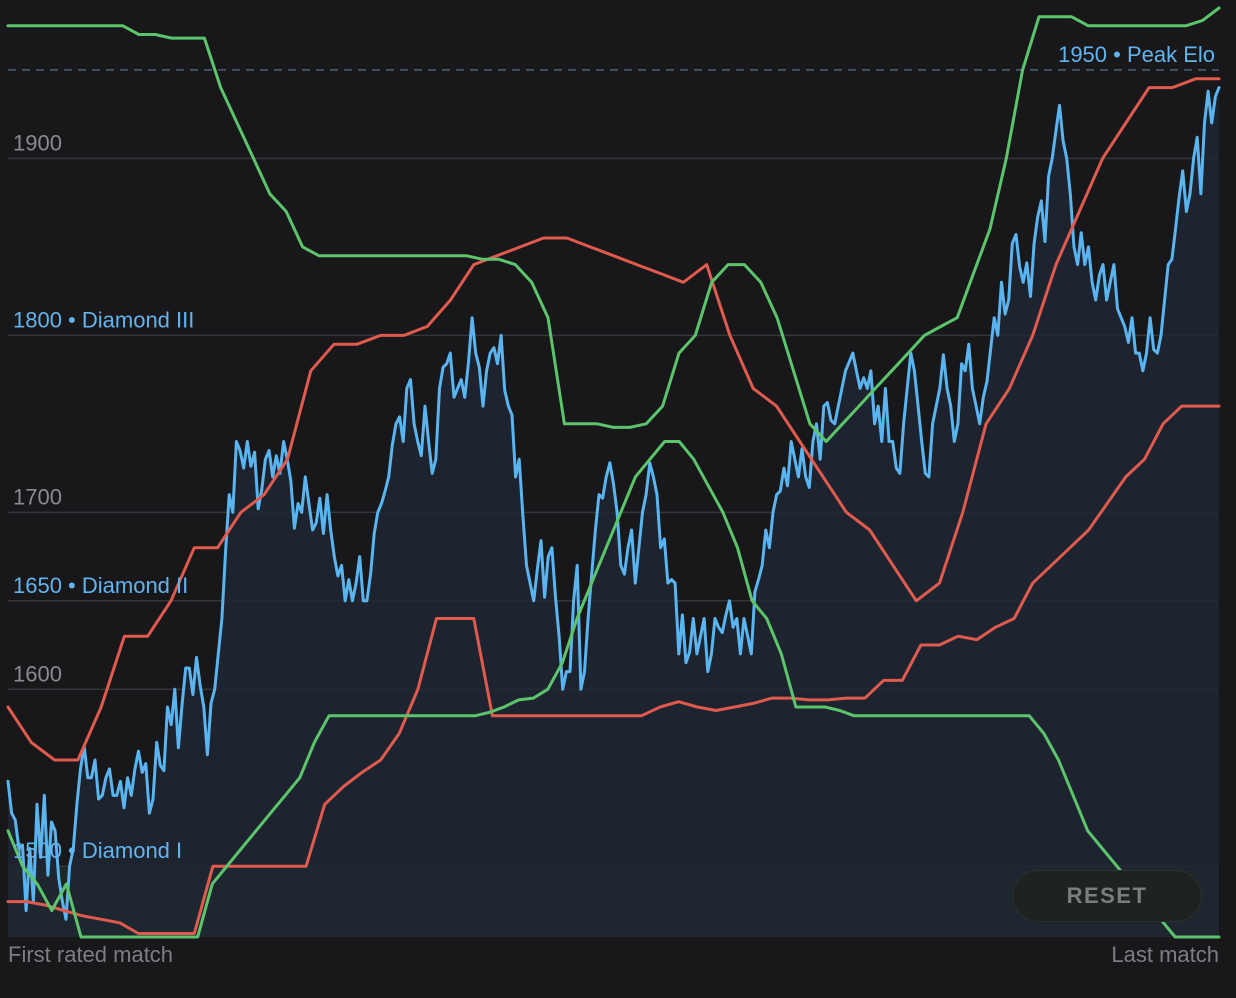 Image resolution: width=1236 pixels, height=998 pixels. Describe the element at coordinates (37, 673) in the screenshot. I see `y-tick-label-1600: 1600` at that location.